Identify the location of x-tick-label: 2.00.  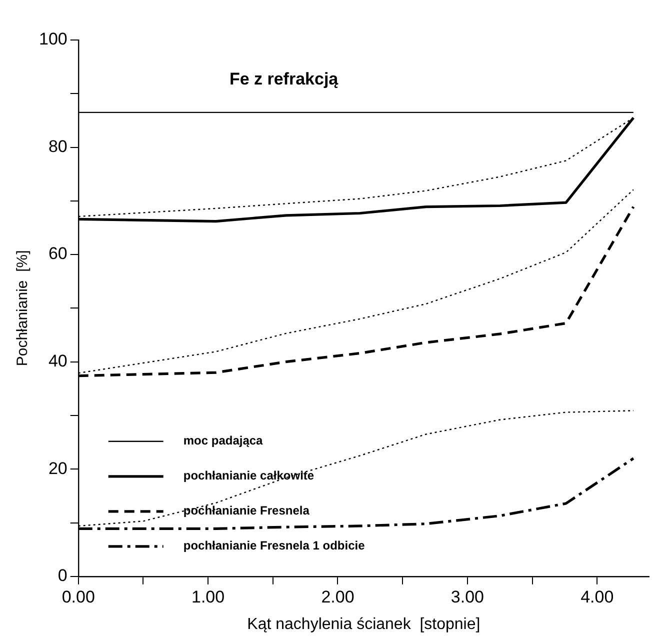
(337, 596).